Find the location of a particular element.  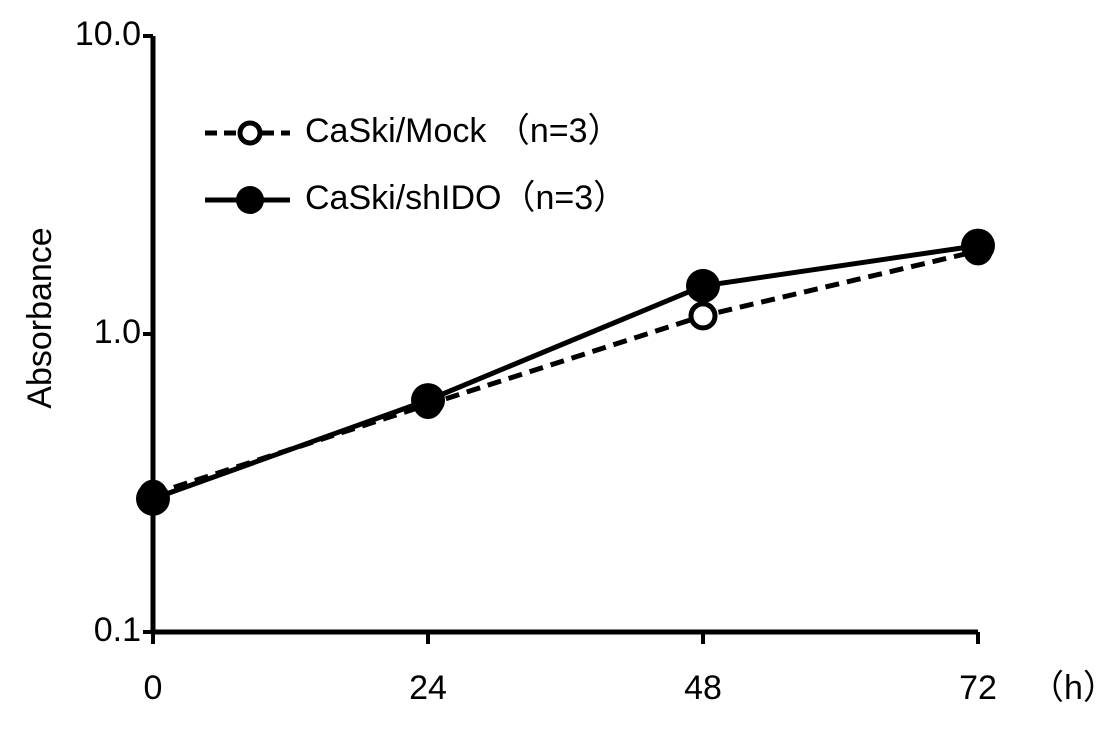

legend-label: CaSki/Mock （n=3） is located at coordinates (463, 131).